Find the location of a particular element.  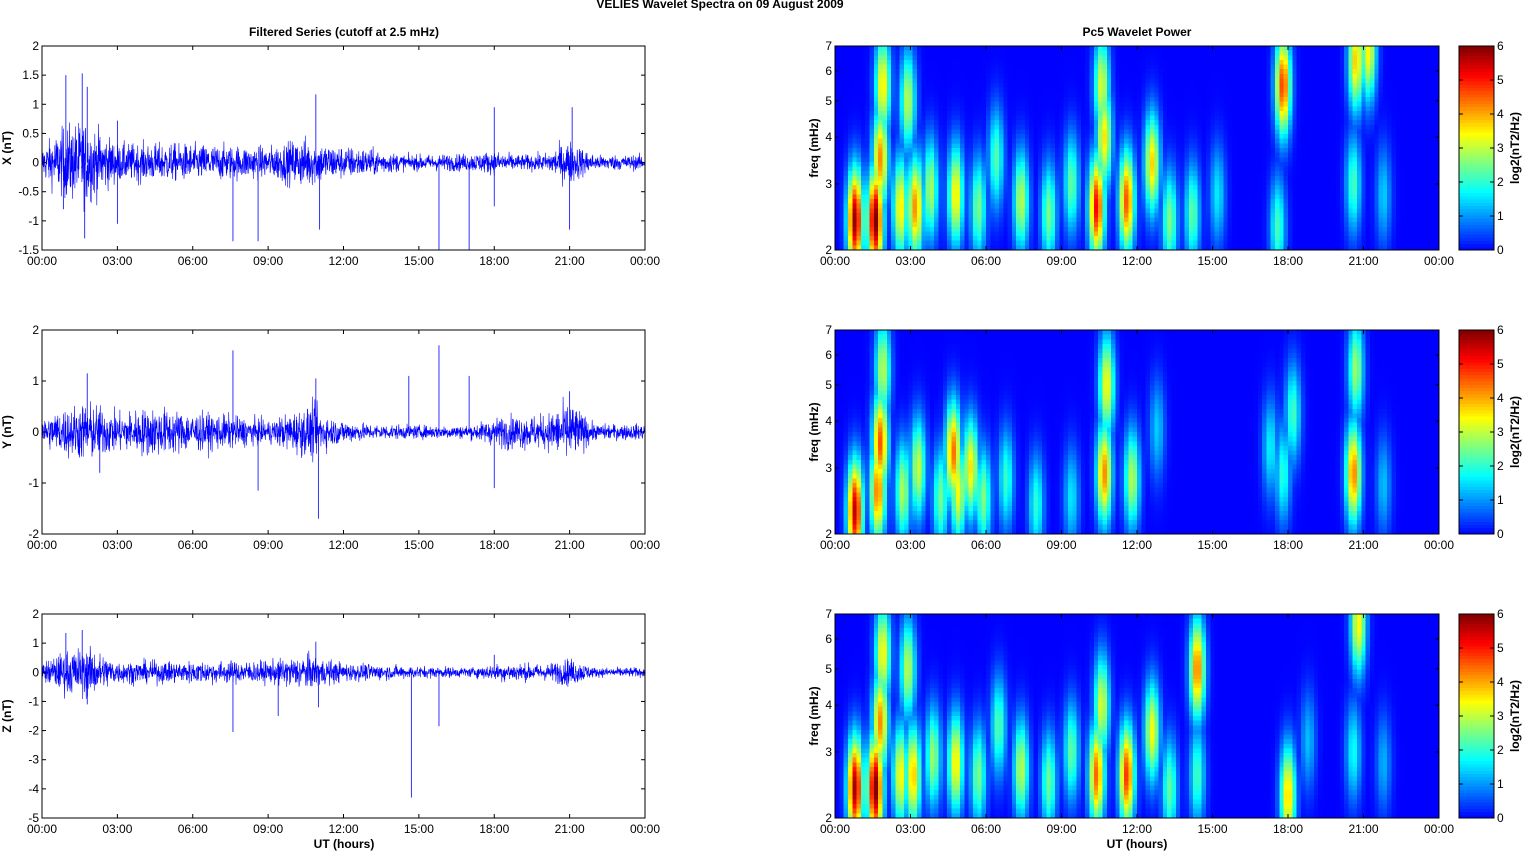

ts-xtick-label: 15:00 is located at coordinates (419, 261).